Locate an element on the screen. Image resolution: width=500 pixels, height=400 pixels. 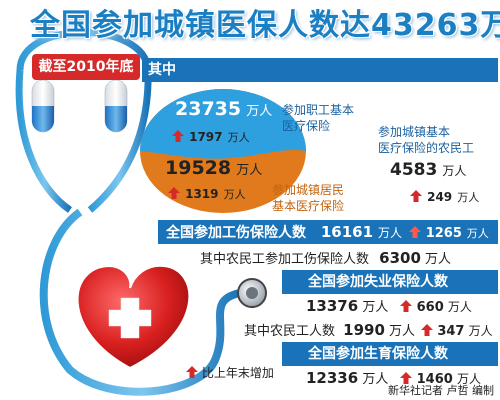
page-title: 全国参加城镇医保人数达43263万 is located at coordinates (265, 25).